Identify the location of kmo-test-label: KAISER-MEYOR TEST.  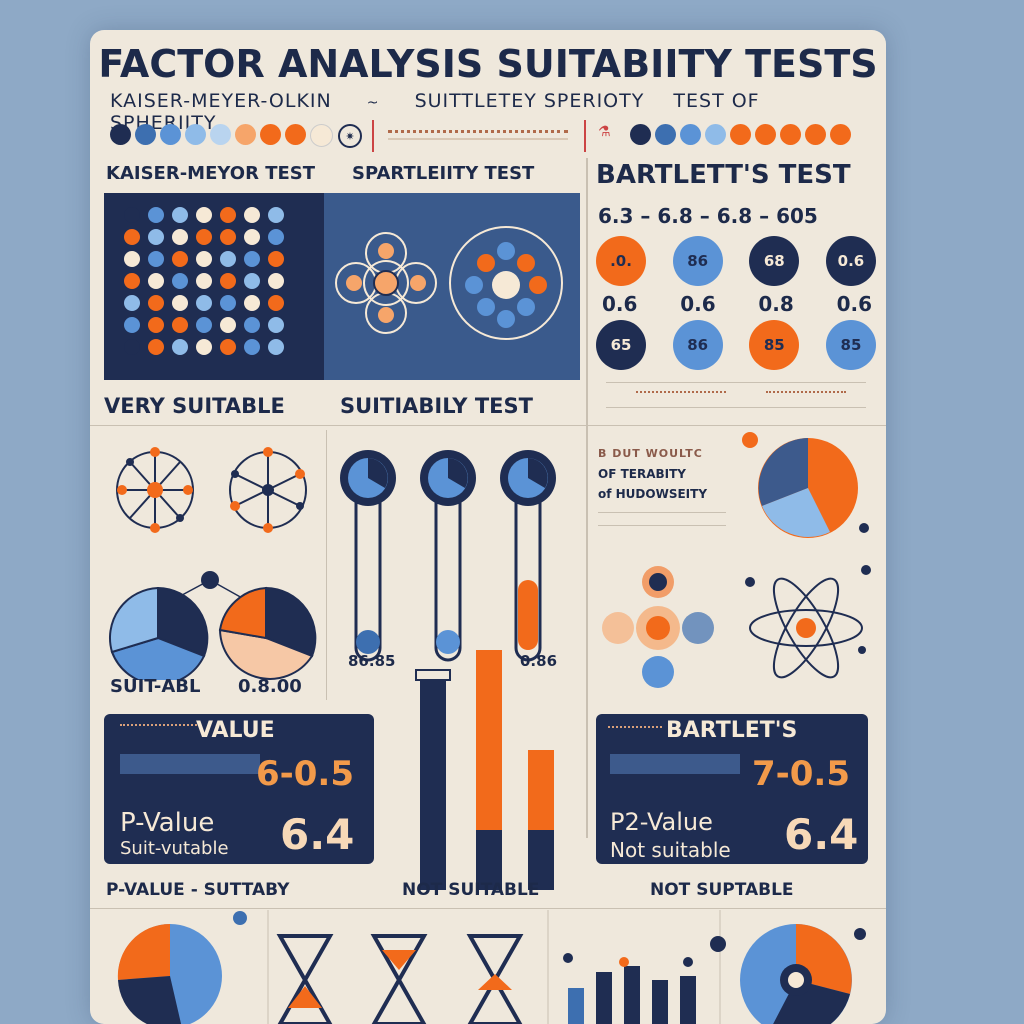
(211, 173).